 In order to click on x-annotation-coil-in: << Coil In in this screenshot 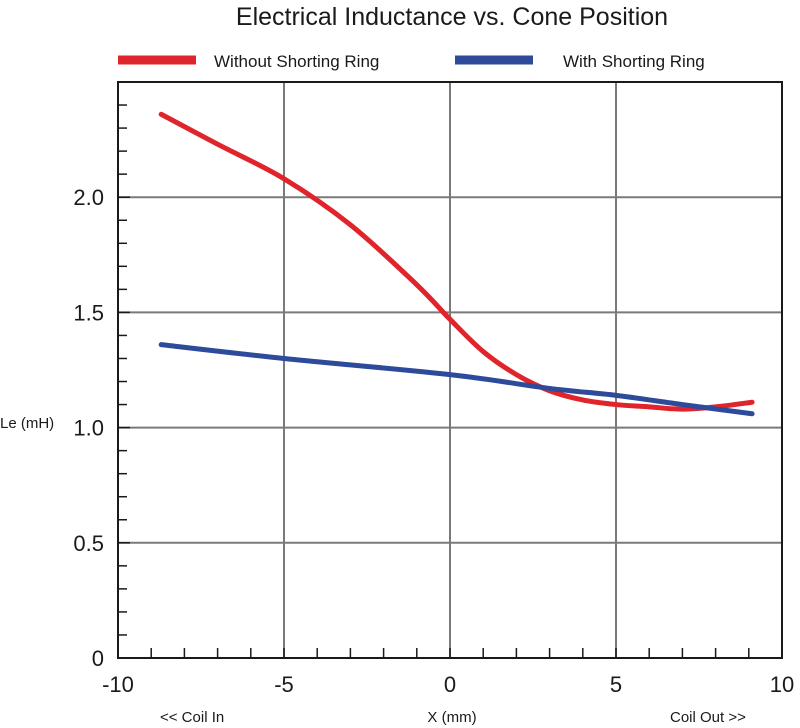, I will do `click(192, 717)`.